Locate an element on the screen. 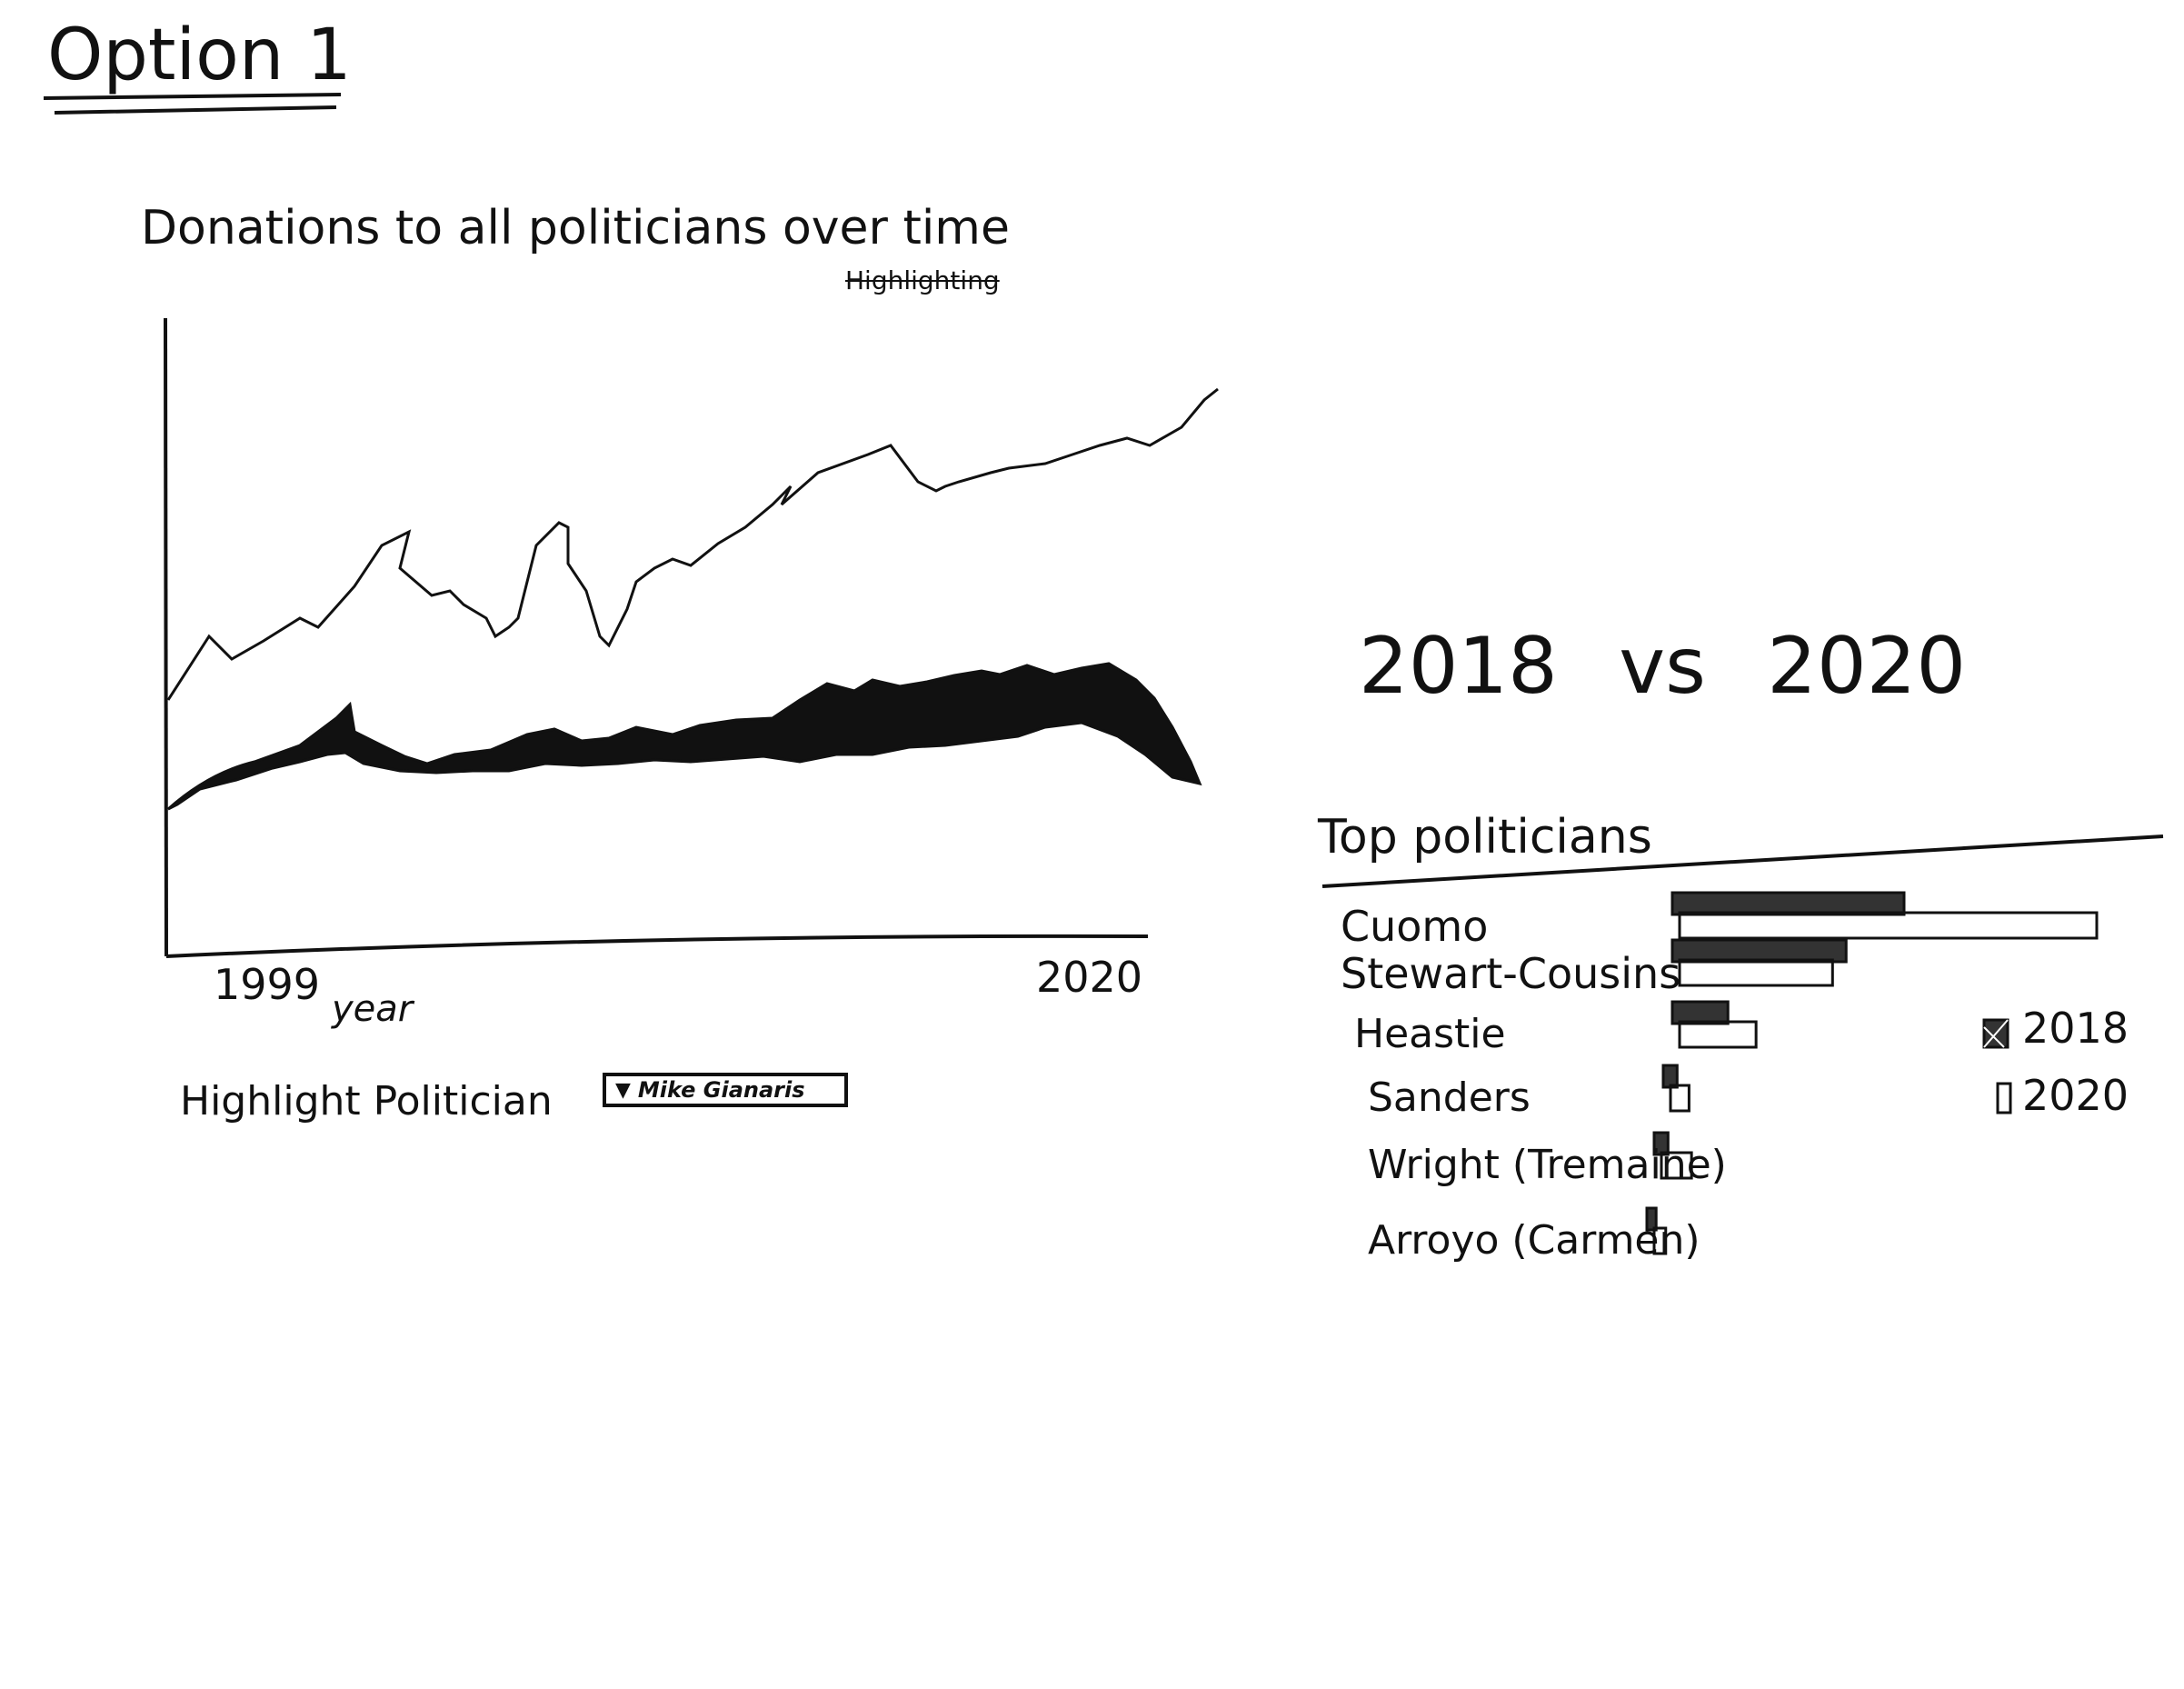 The image size is (2184, 1689). bar-chart-subtitle: Top politicians is located at coordinates (1485, 837).